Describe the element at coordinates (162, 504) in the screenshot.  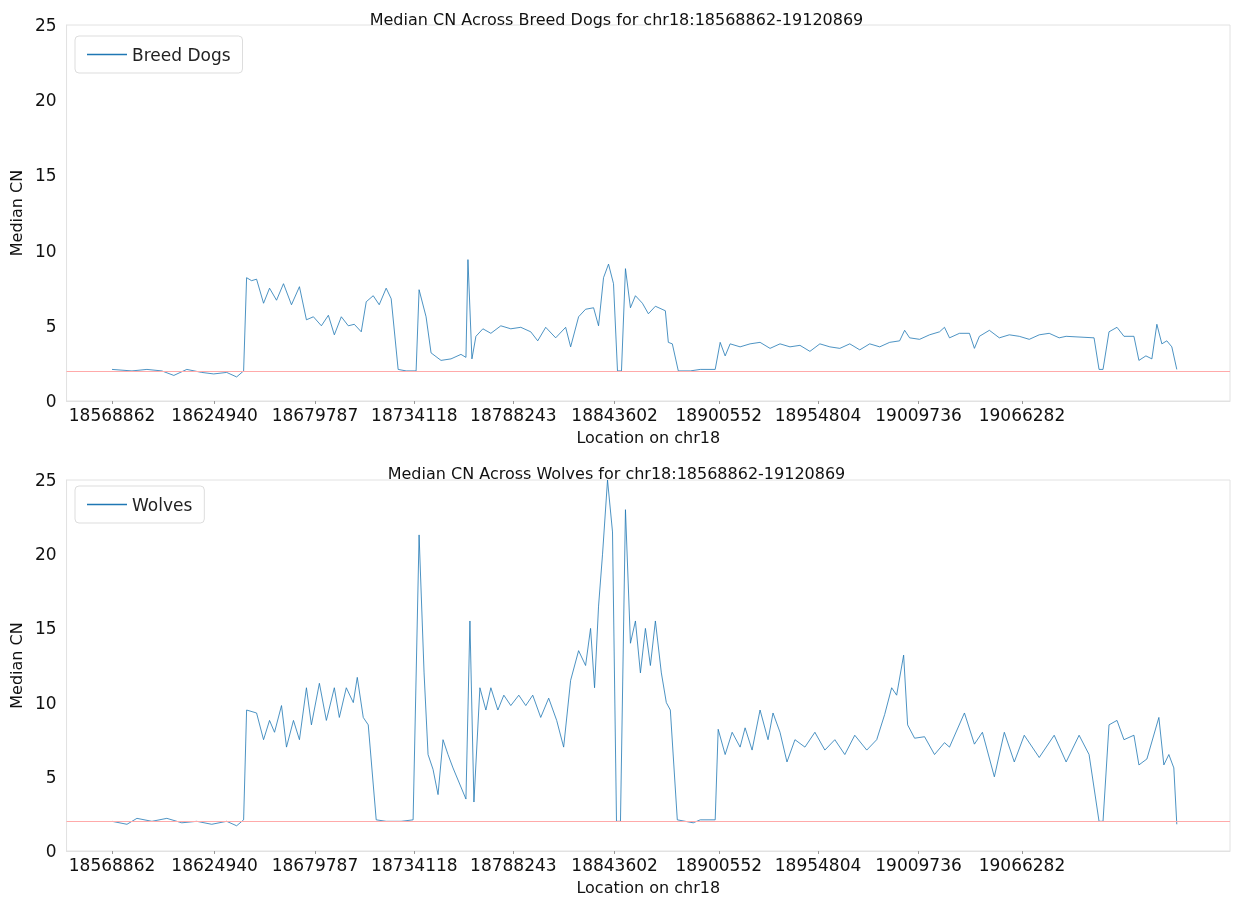
I see `legend-label: Wolves` at that location.